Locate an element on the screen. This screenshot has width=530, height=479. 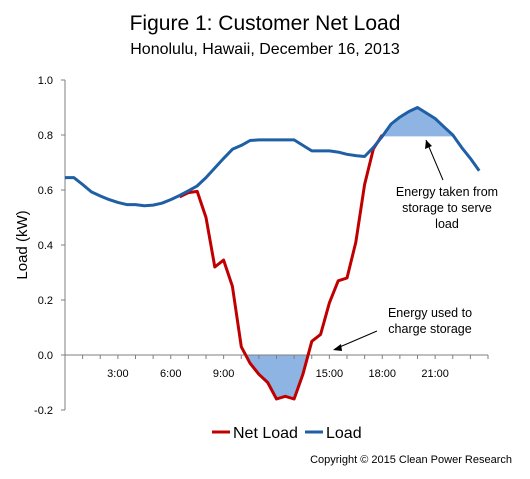
y-tick-label: 0.4 is located at coordinates (45, 246).